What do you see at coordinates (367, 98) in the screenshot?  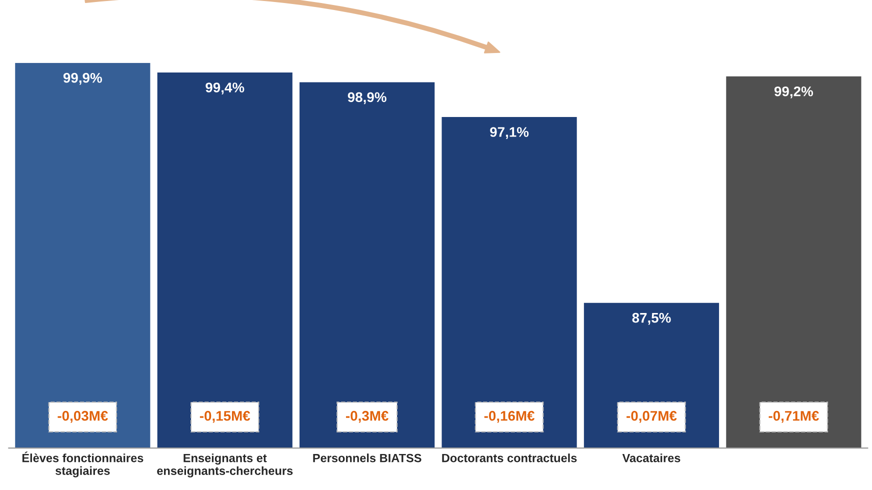 I see `data-label: 98,9%` at bounding box center [367, 98].